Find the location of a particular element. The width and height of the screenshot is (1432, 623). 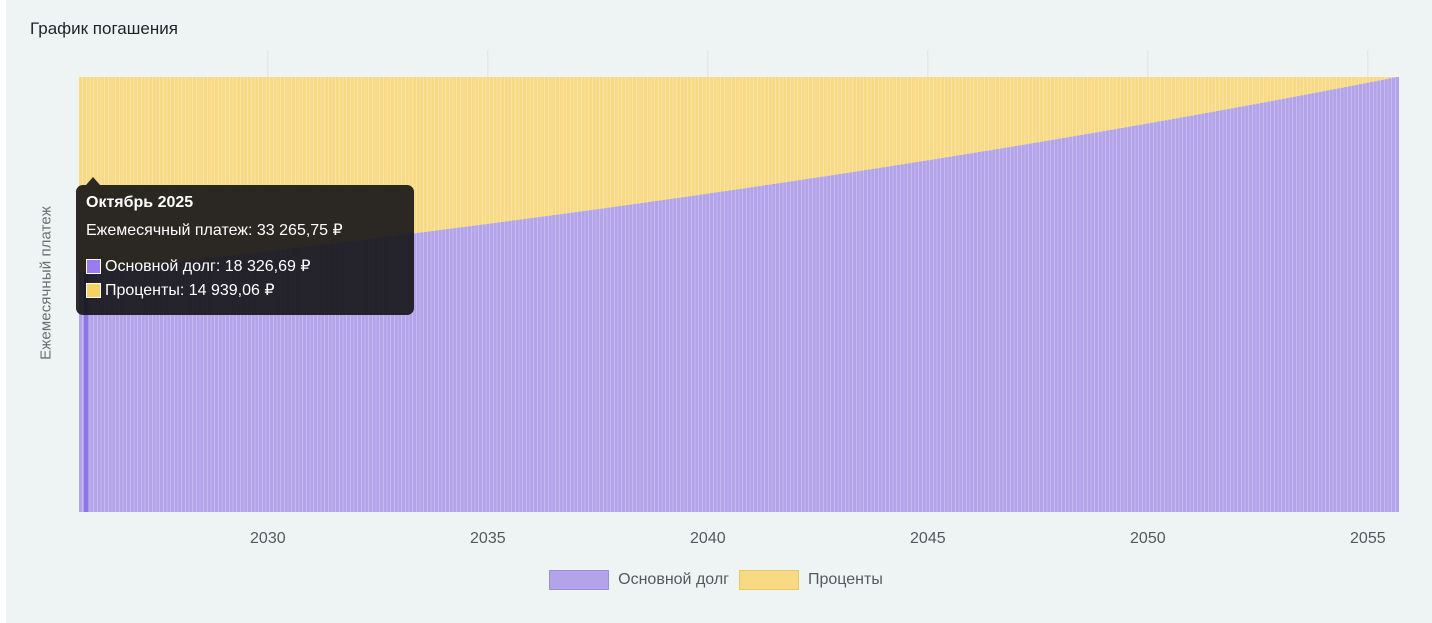

legend-item-principal: Основной долг is located at coordinates (639, 580).